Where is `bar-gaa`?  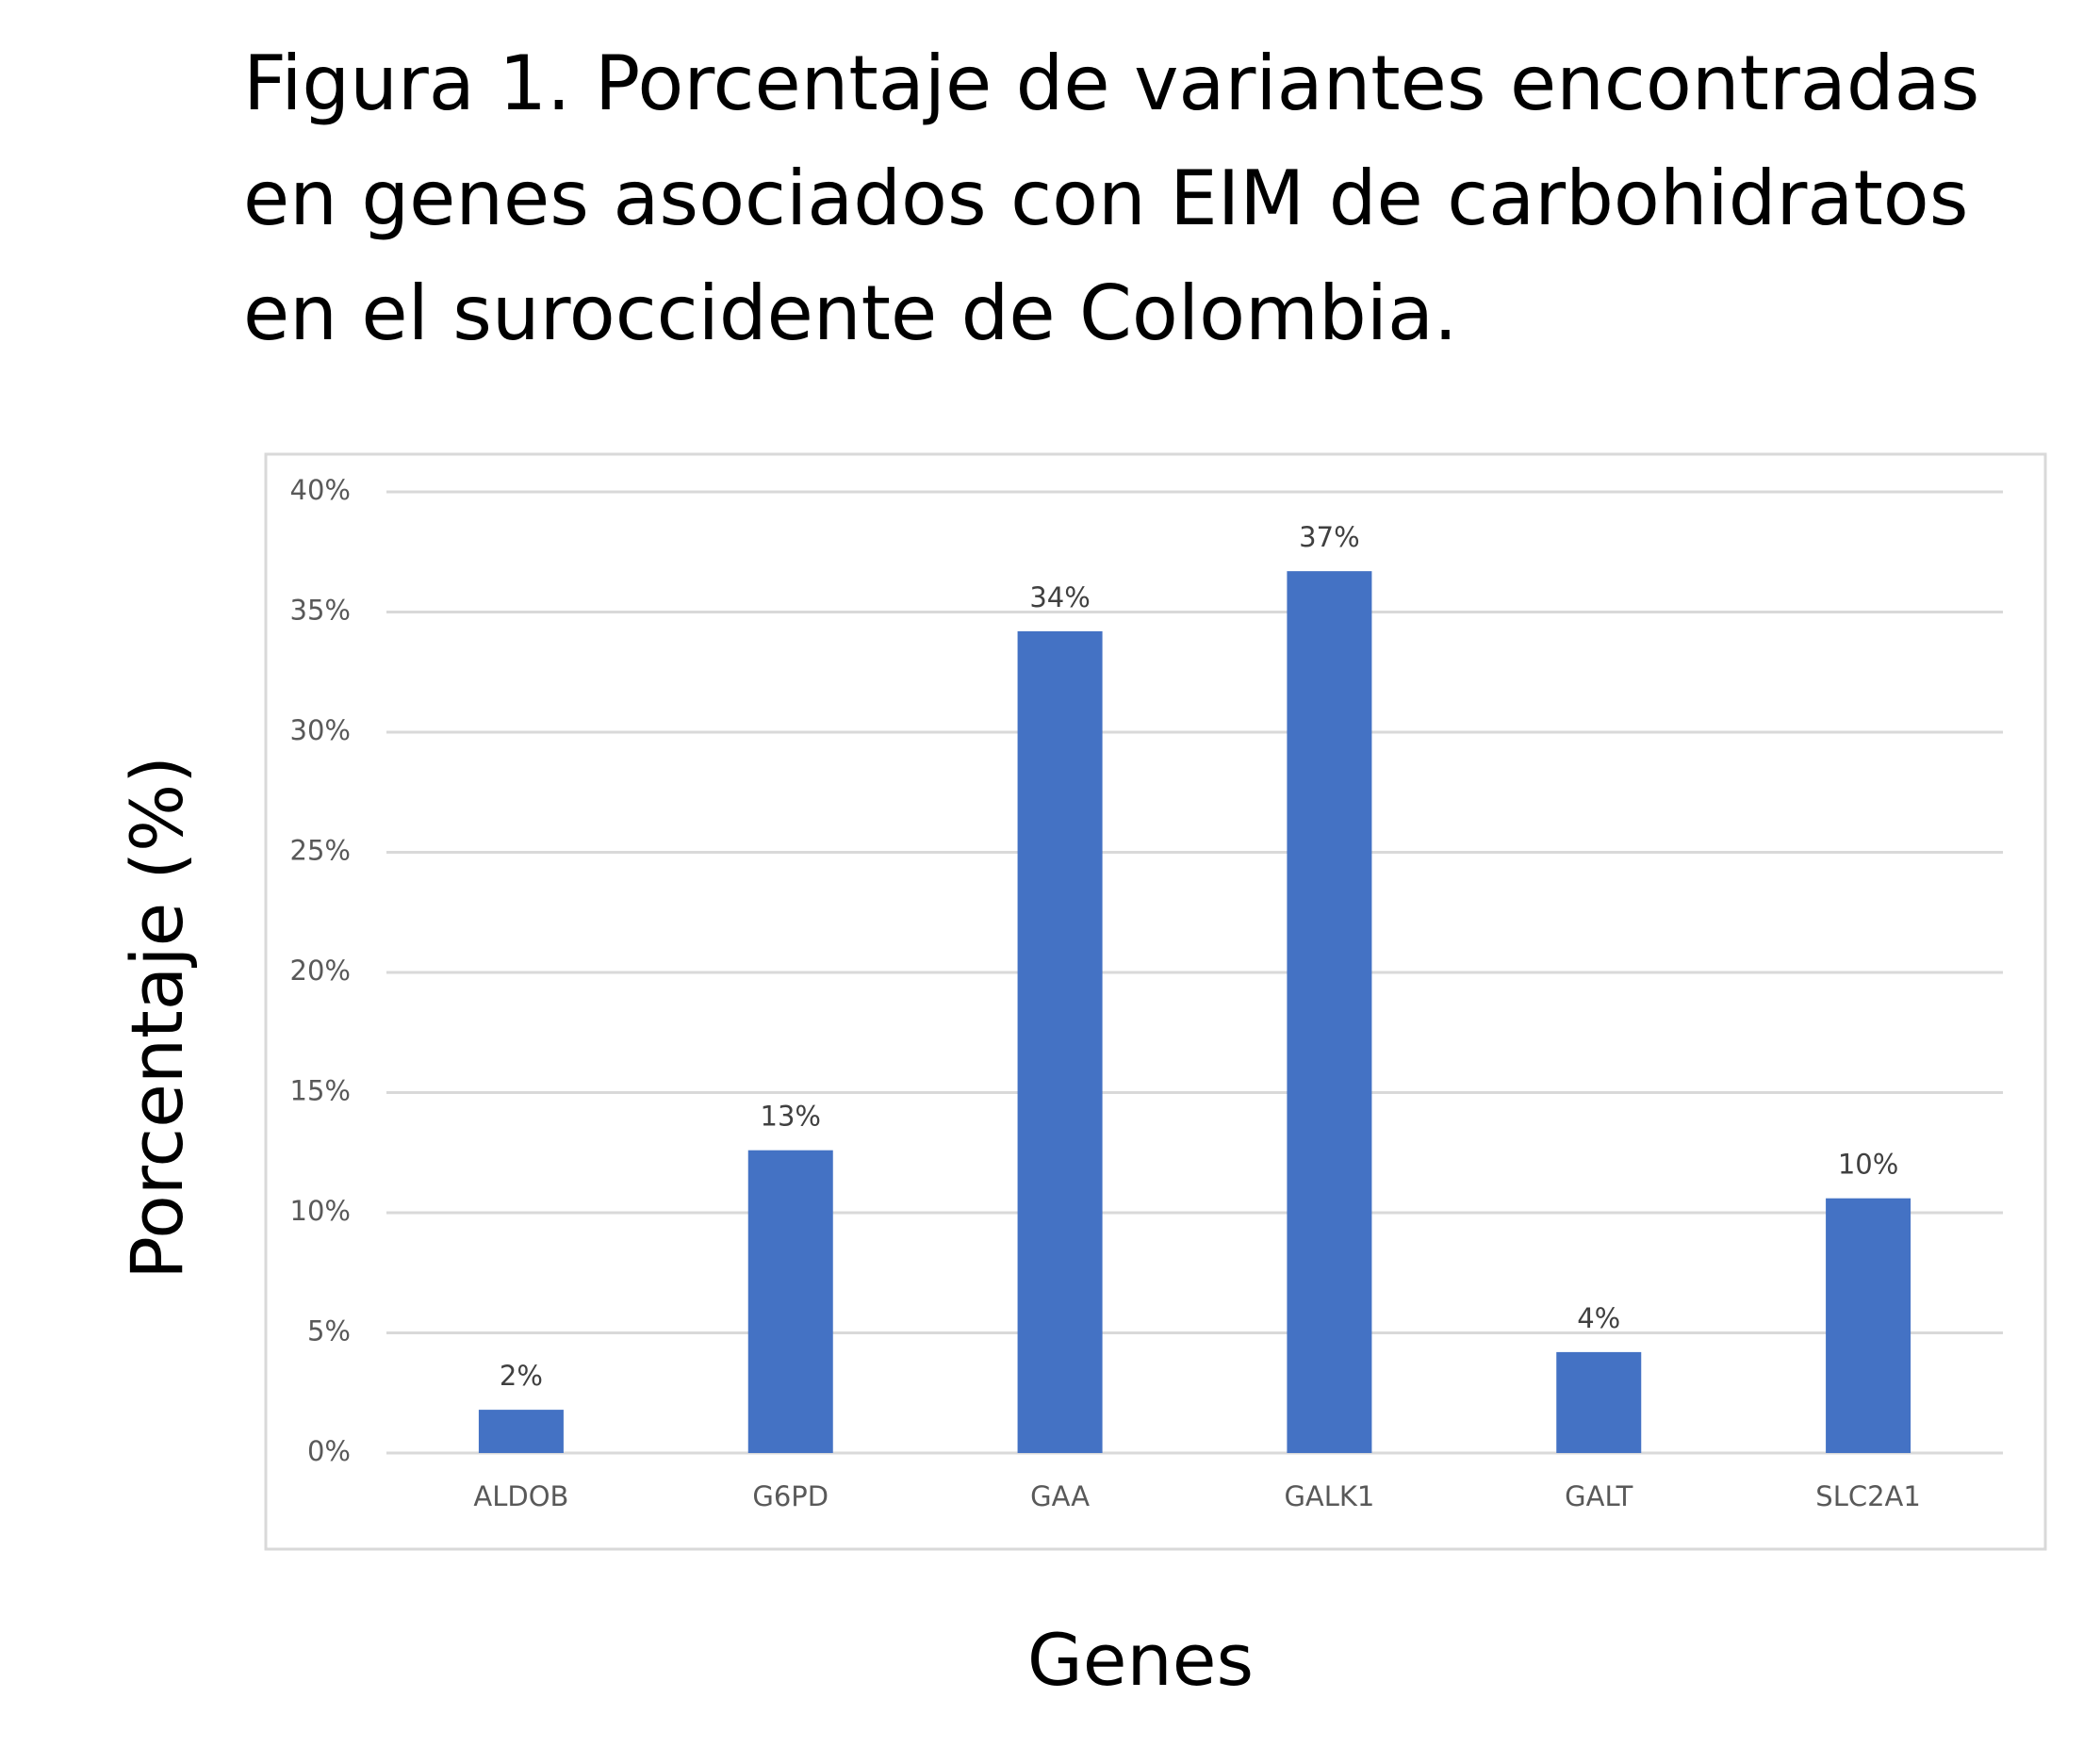
bar-gaa is located at coordinates (1060, 1041).